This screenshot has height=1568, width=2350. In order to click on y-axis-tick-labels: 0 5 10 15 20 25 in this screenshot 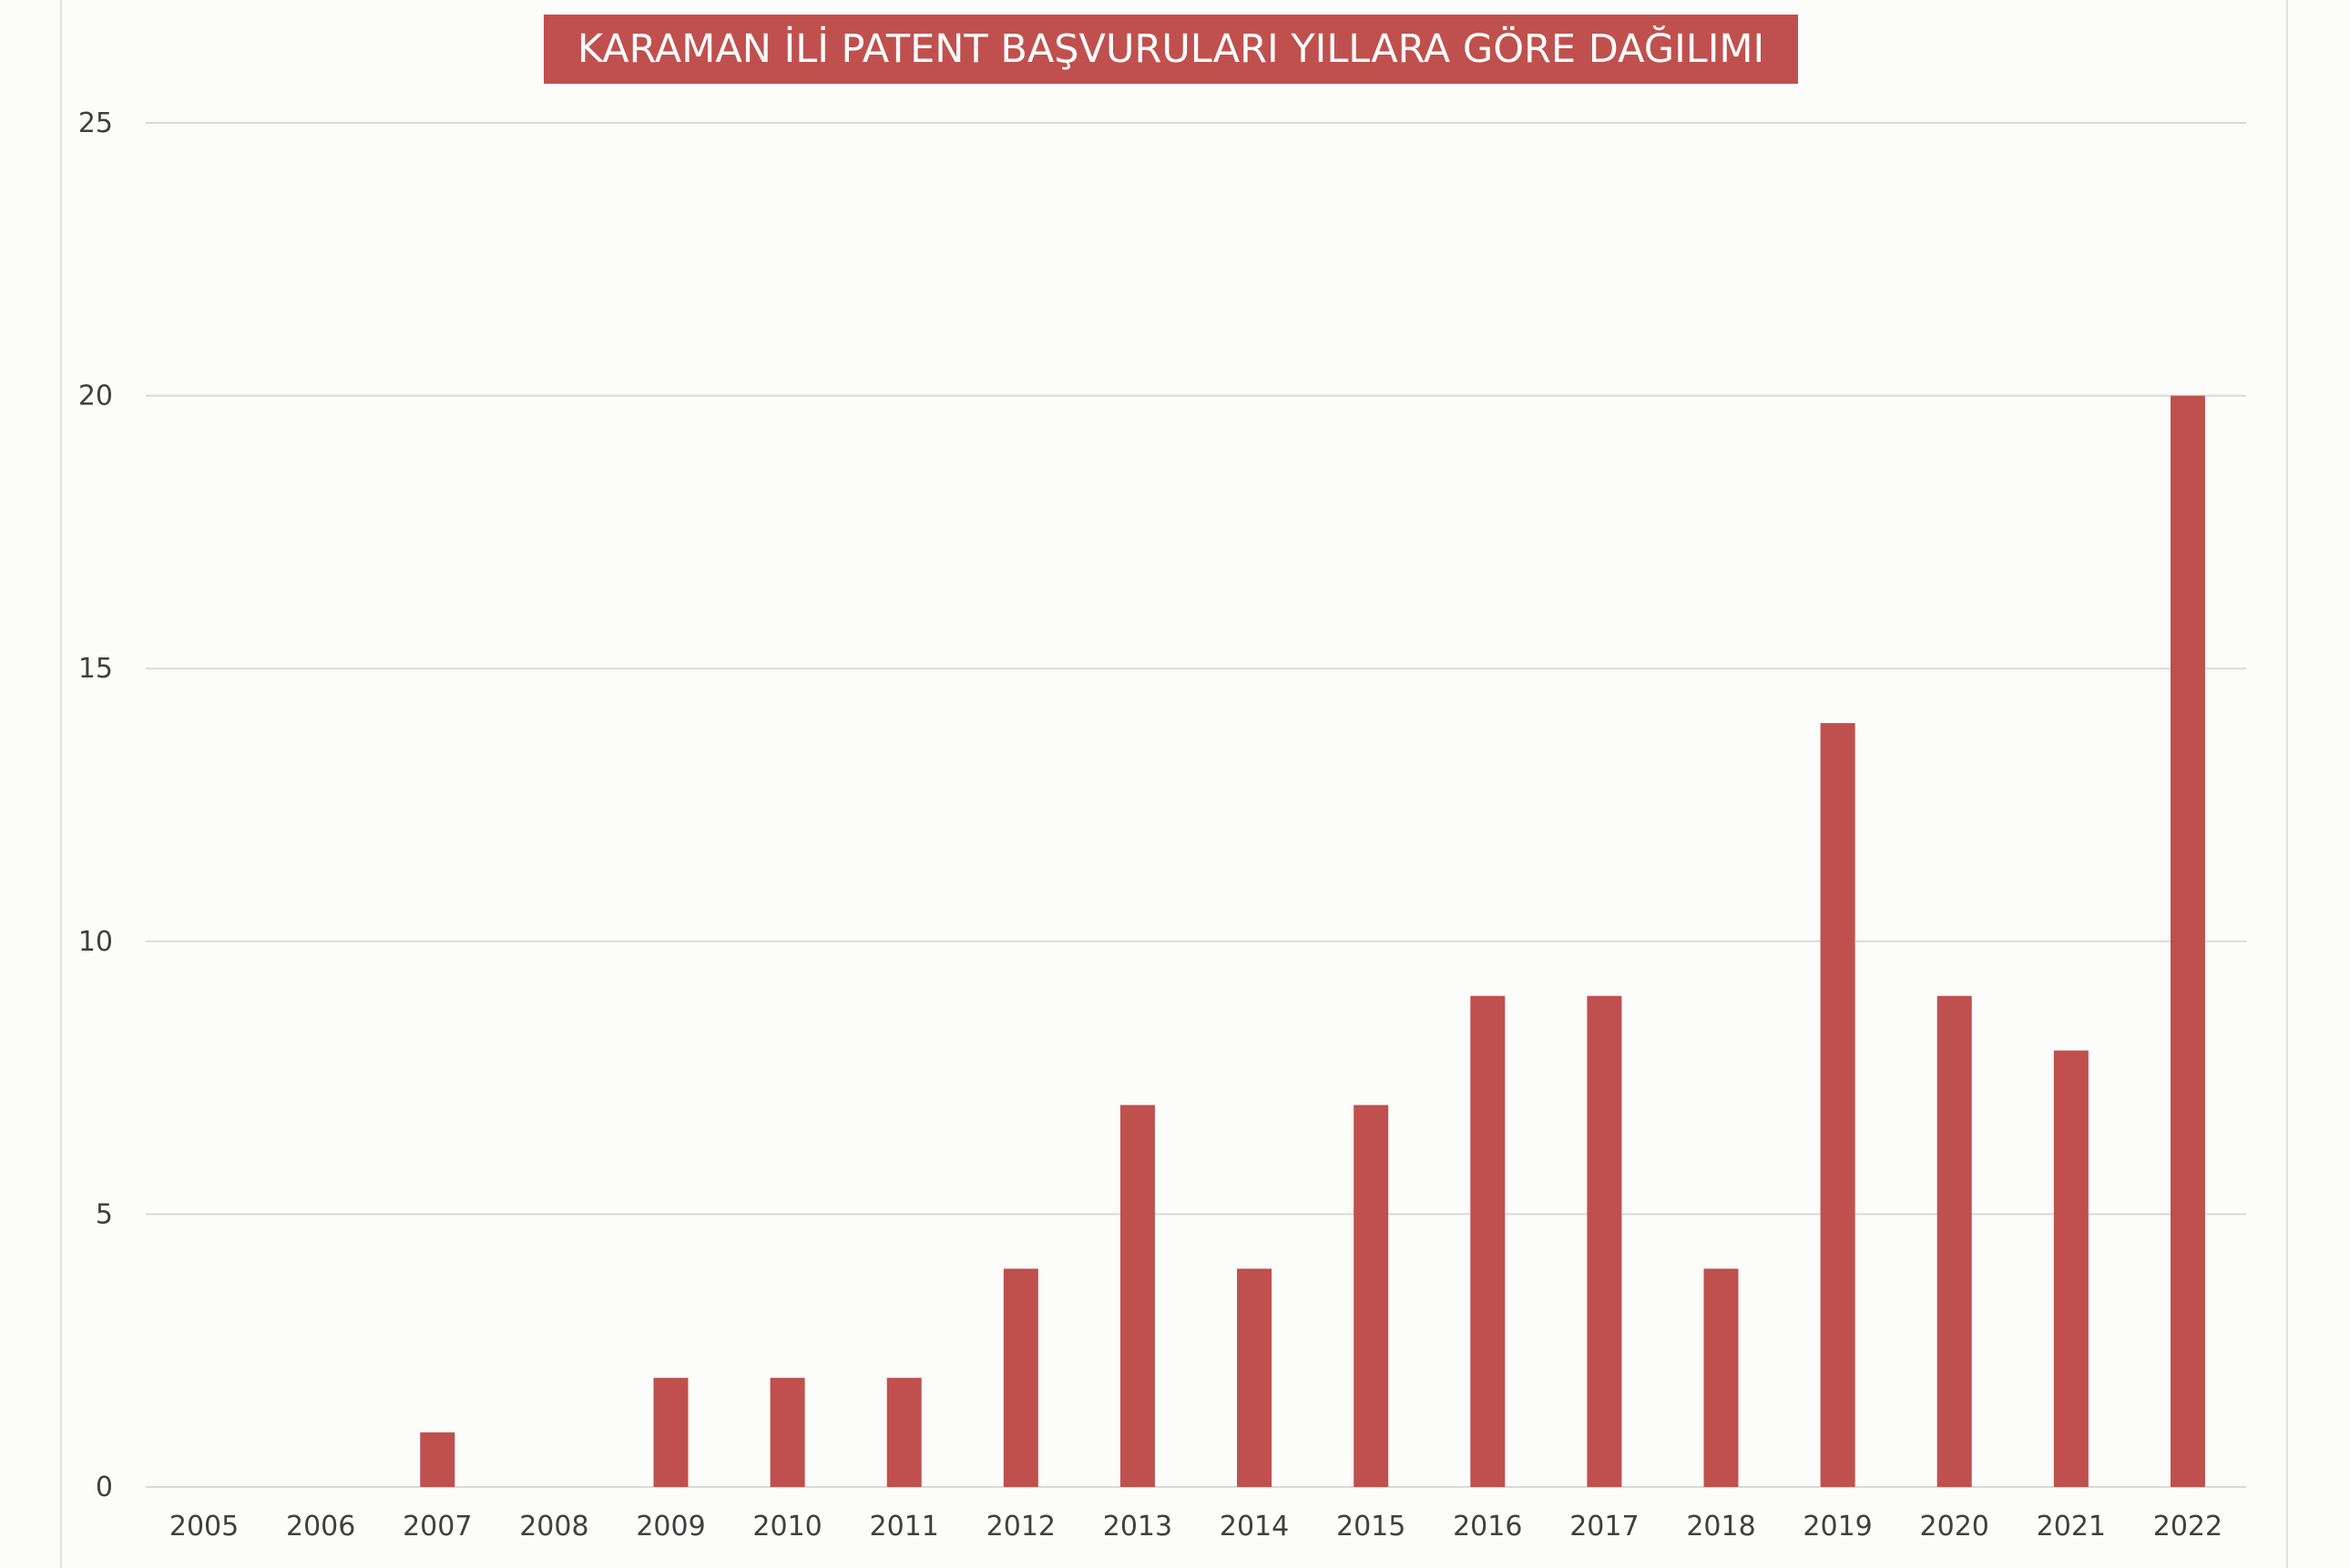, I will do `click(95, 805)`.